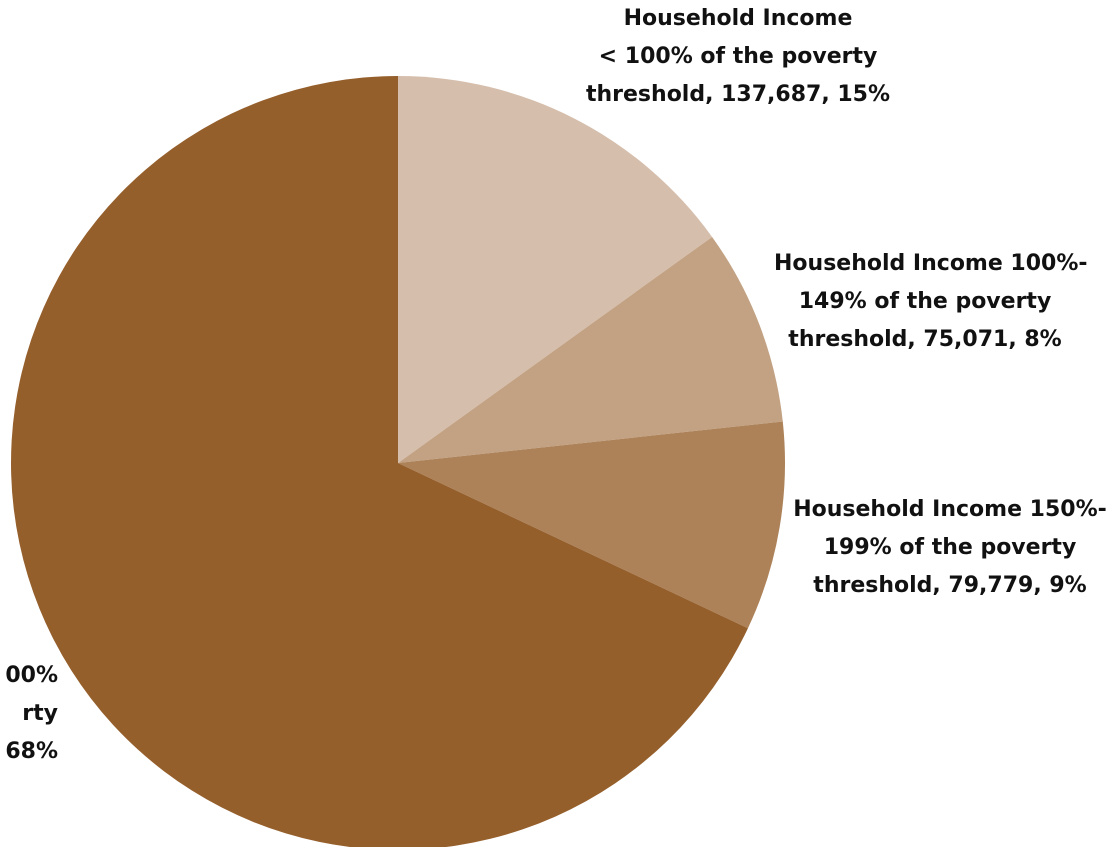  What do you see at coordinates (31, 675) in the screenshot?
I see `slice-label-line: 00%` at bounding box center [31, 675].